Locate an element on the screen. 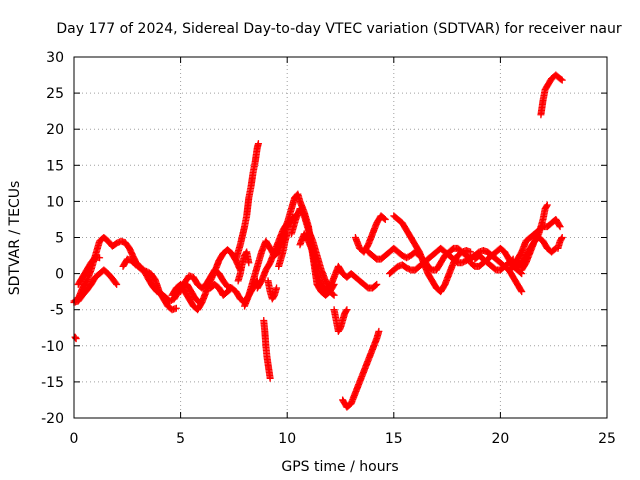 This screenshot has height=480, width=640. x-tick-label: 15 is located at coordinates (394, 439).